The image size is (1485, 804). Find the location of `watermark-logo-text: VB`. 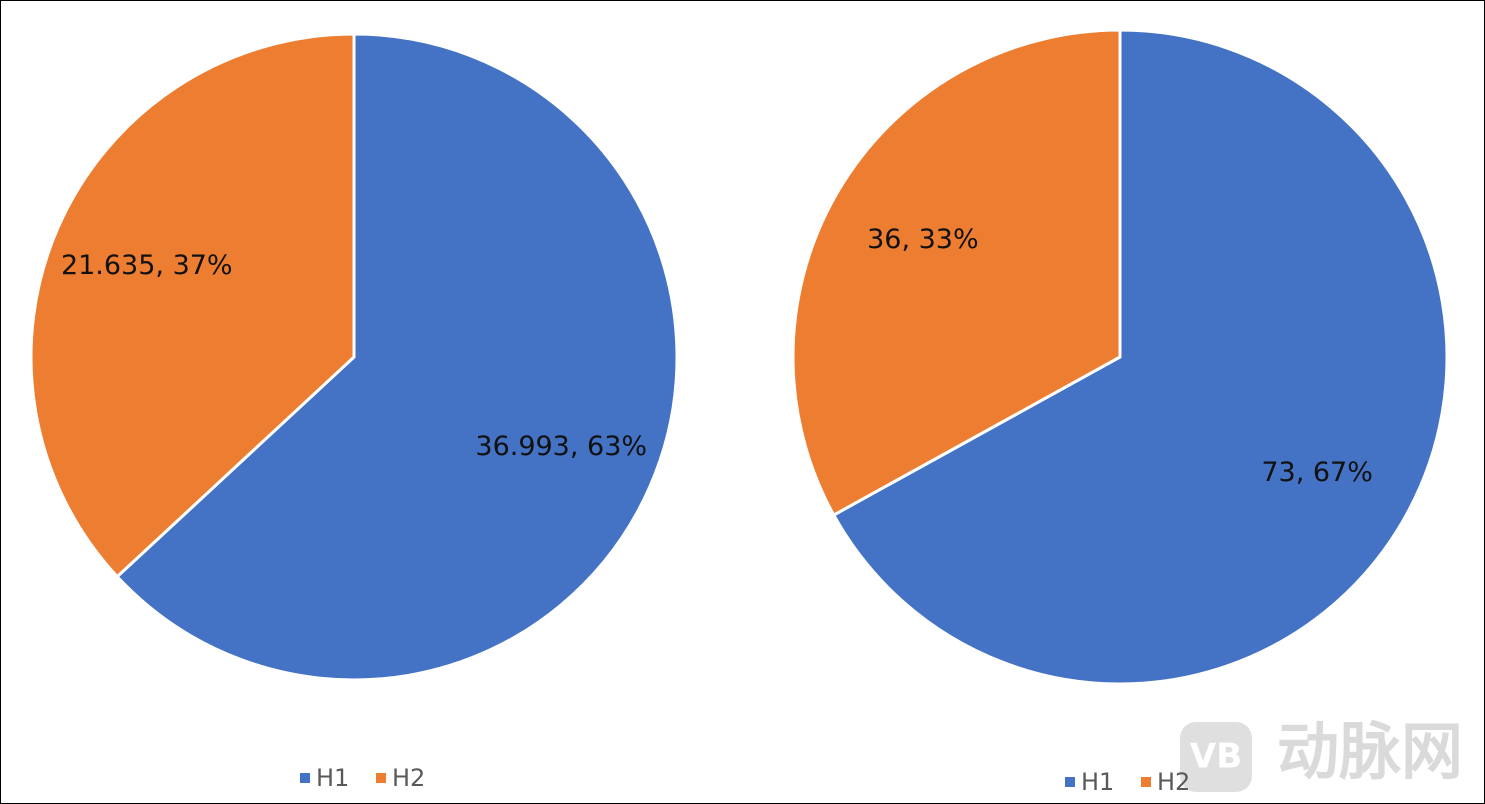

watermark-logo-text: VB is located at coordinates (1216, 757).